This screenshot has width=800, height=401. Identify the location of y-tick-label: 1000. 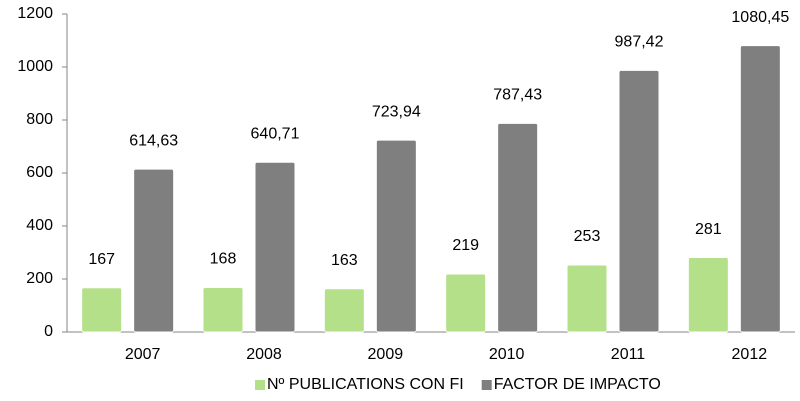
(35, 66).